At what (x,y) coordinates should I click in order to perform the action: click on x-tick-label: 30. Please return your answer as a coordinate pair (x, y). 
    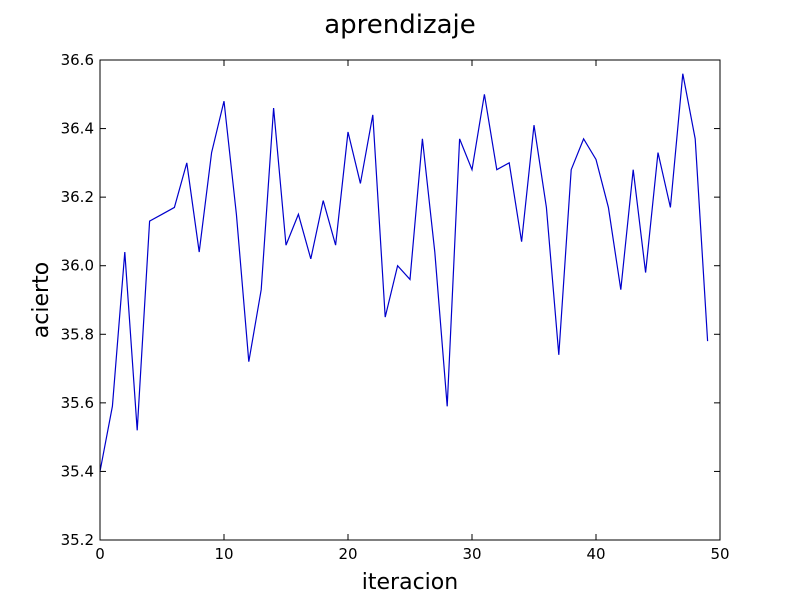
    Looking at the image, I should click on (471, 554).